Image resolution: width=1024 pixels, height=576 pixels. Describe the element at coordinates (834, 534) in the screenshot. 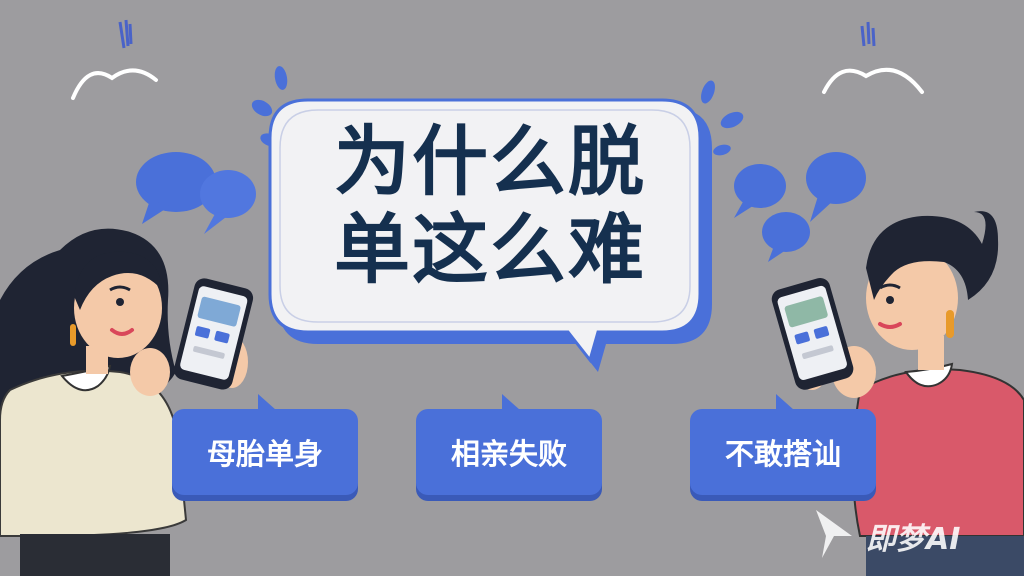

I see `logo-icon` at that location.